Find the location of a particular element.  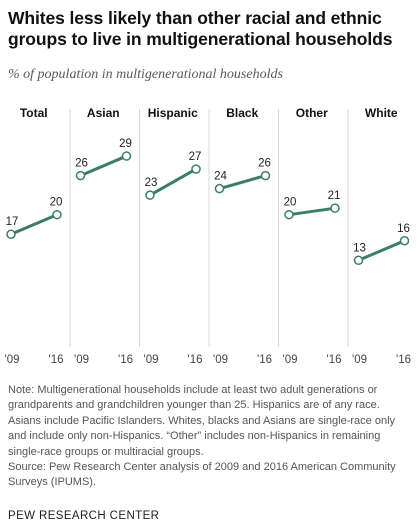

organization-name: PEW RESEARCH CENTER is located at coordinates (84, 516).